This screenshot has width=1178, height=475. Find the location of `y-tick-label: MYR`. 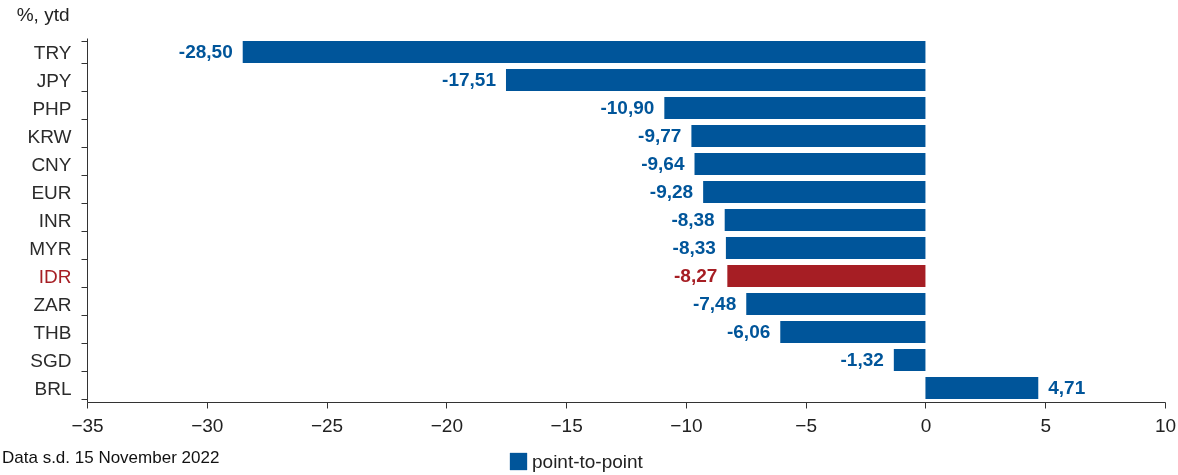

y-tick-label: MYR is located at coordinates (50, 248).